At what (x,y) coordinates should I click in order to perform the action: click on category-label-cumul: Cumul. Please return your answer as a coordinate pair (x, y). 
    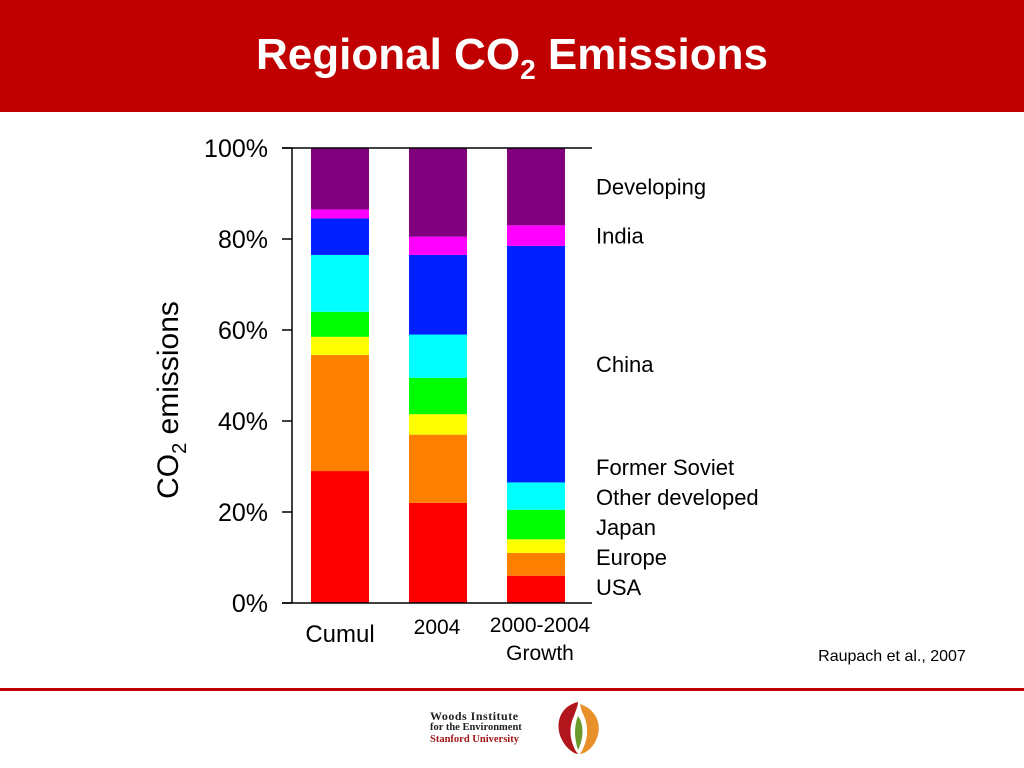
    Looking at the image, I should click on (339, 634).